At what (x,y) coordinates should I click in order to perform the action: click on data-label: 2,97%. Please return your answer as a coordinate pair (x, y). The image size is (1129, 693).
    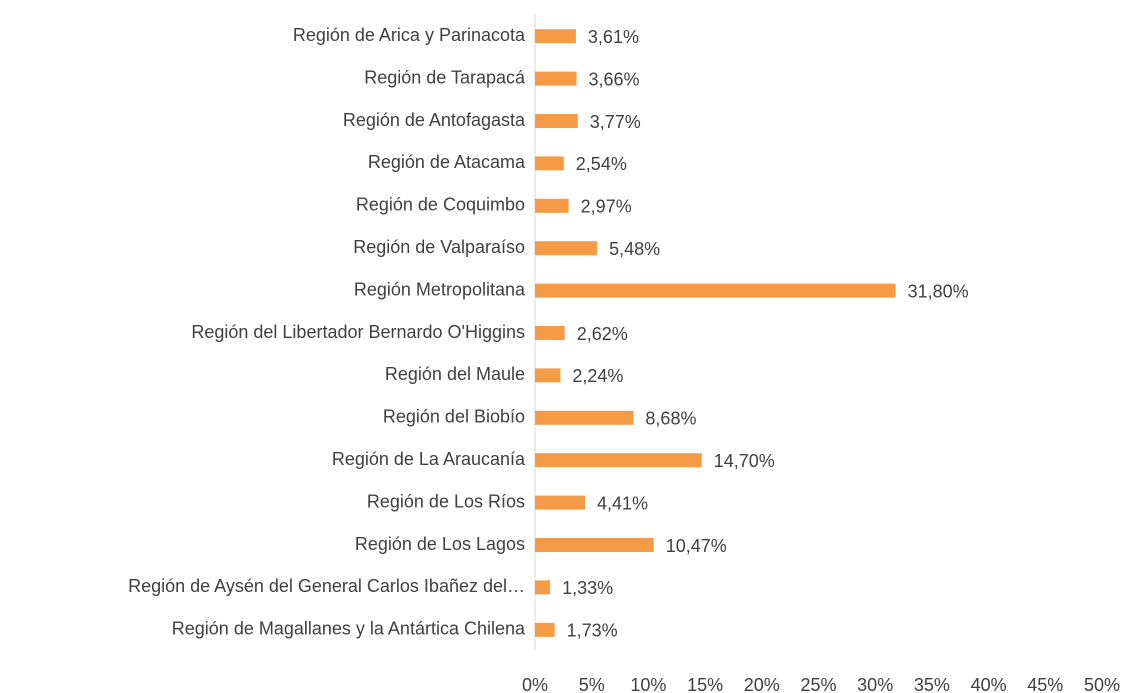
    Looking at the image, I should click on (606, 207).